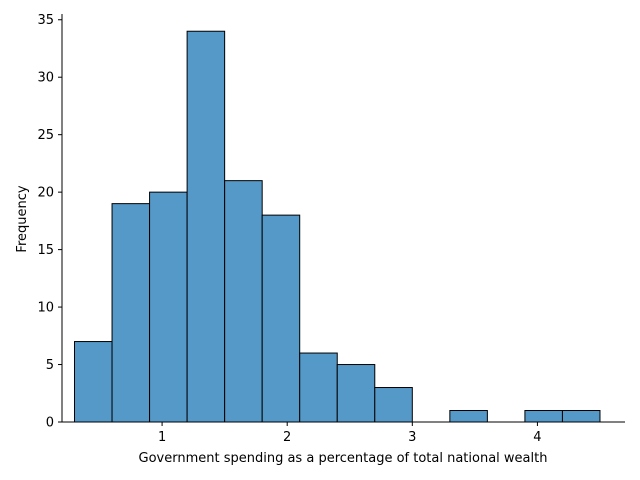 This screenshot has height=480, width=640. I want to click on x-tick-label: 3, so click(412, 437).